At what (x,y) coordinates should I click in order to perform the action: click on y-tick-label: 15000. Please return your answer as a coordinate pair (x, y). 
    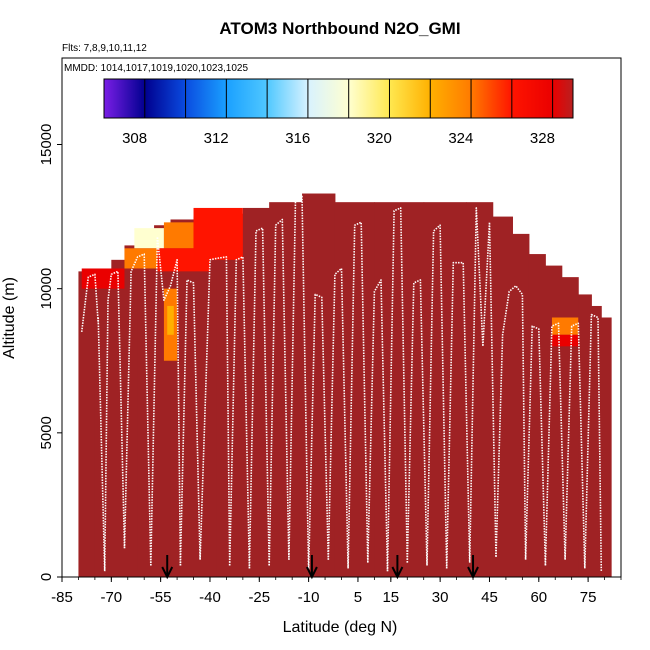
    Looking at the image, I should click on (46, 145).